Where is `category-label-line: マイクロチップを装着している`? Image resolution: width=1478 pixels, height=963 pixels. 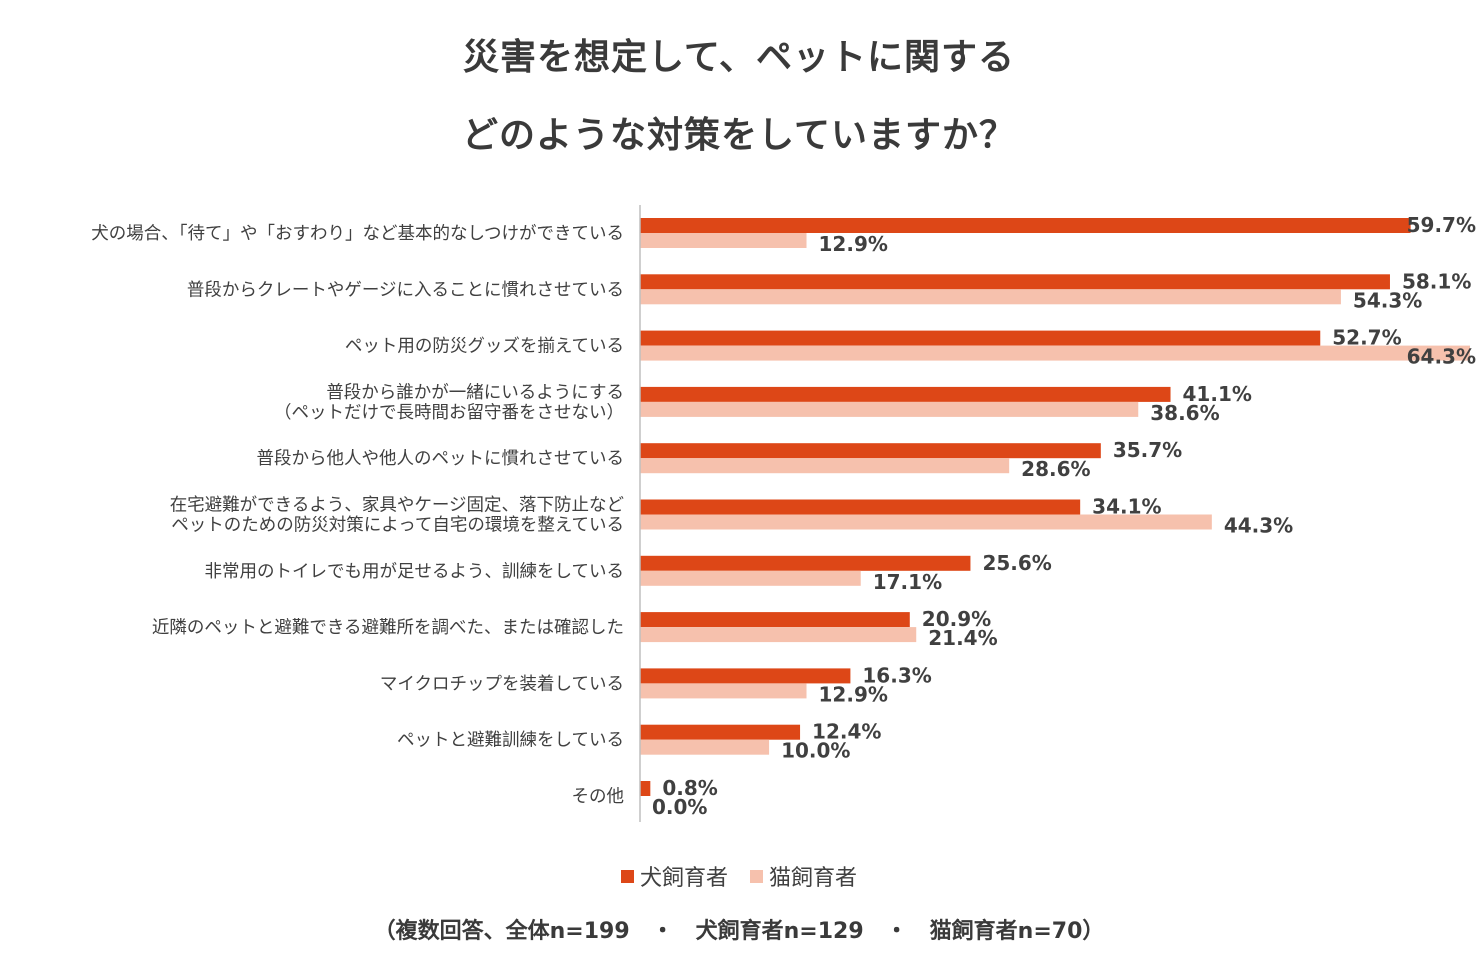
category-label-line: マイクロチップを装着している is located at coordinates (502, 684).